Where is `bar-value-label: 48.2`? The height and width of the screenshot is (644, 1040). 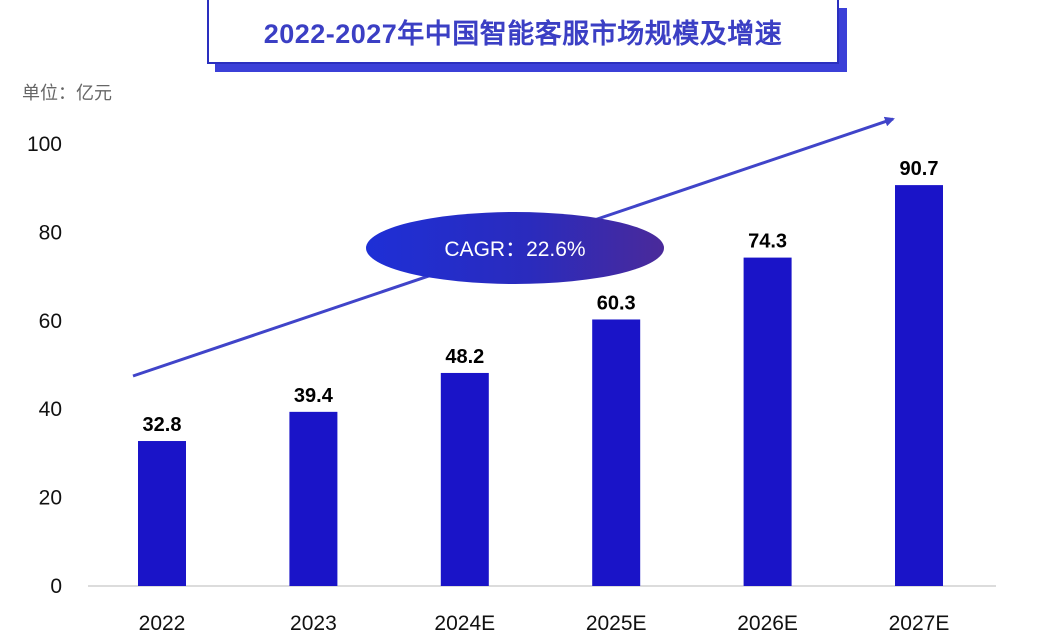 bar-value-label: 48.2 is located at coordinates (464, 357).